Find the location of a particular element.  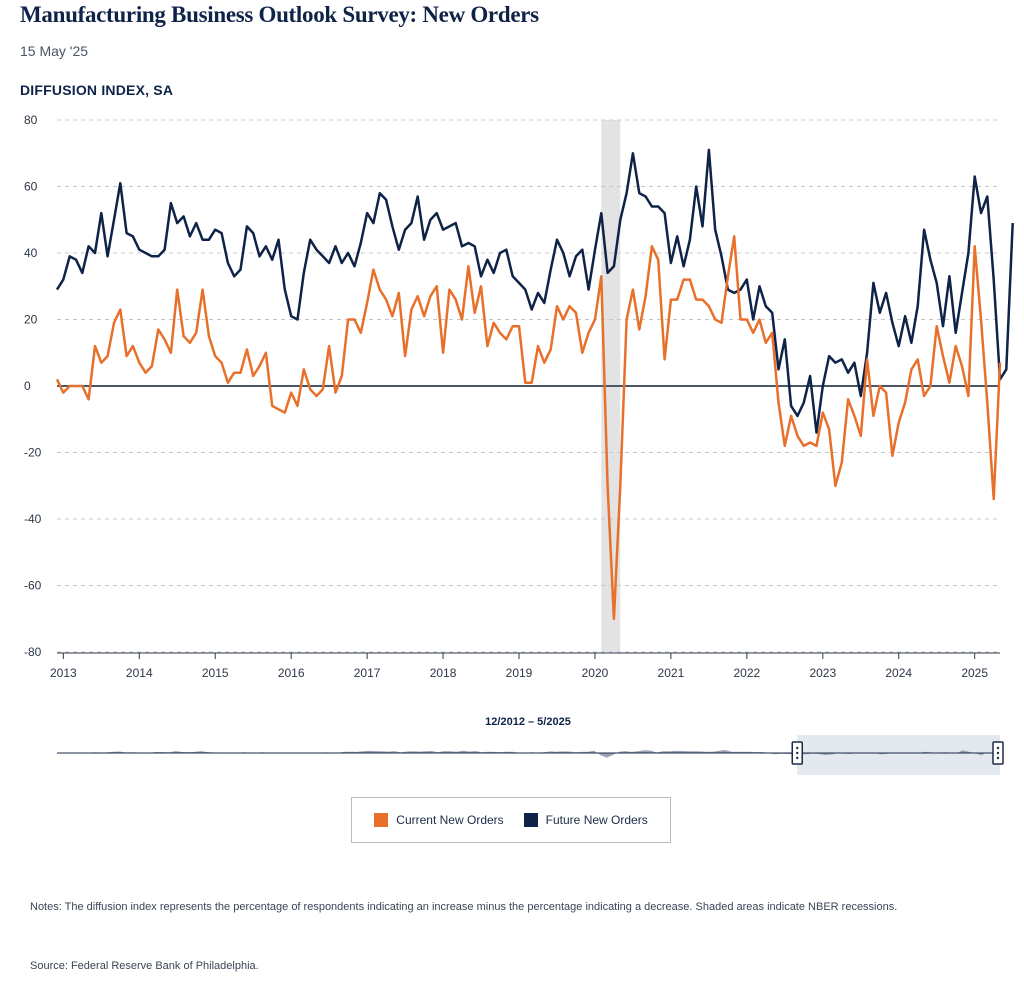

y-tick-label: 20 is located at coordinates (31, 320).